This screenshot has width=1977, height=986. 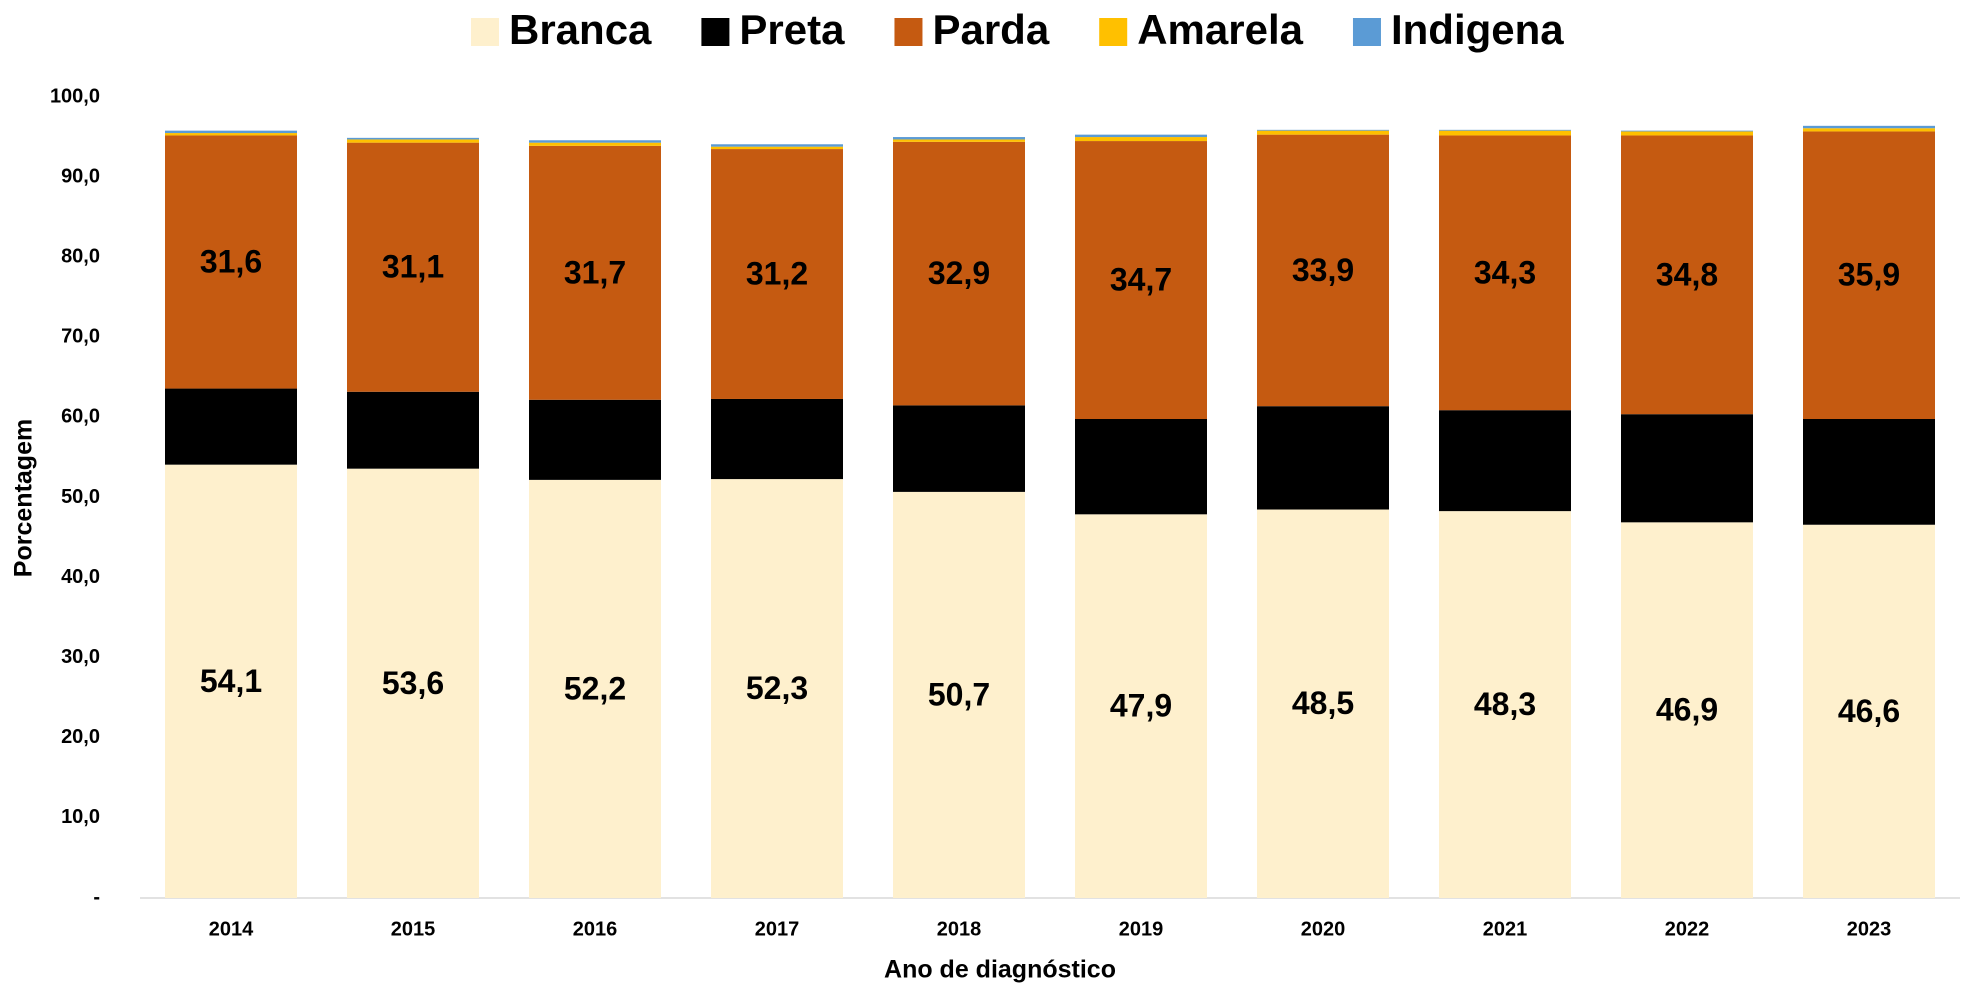 I want to click on data-label: 54,1, so click(x=231, y=681).